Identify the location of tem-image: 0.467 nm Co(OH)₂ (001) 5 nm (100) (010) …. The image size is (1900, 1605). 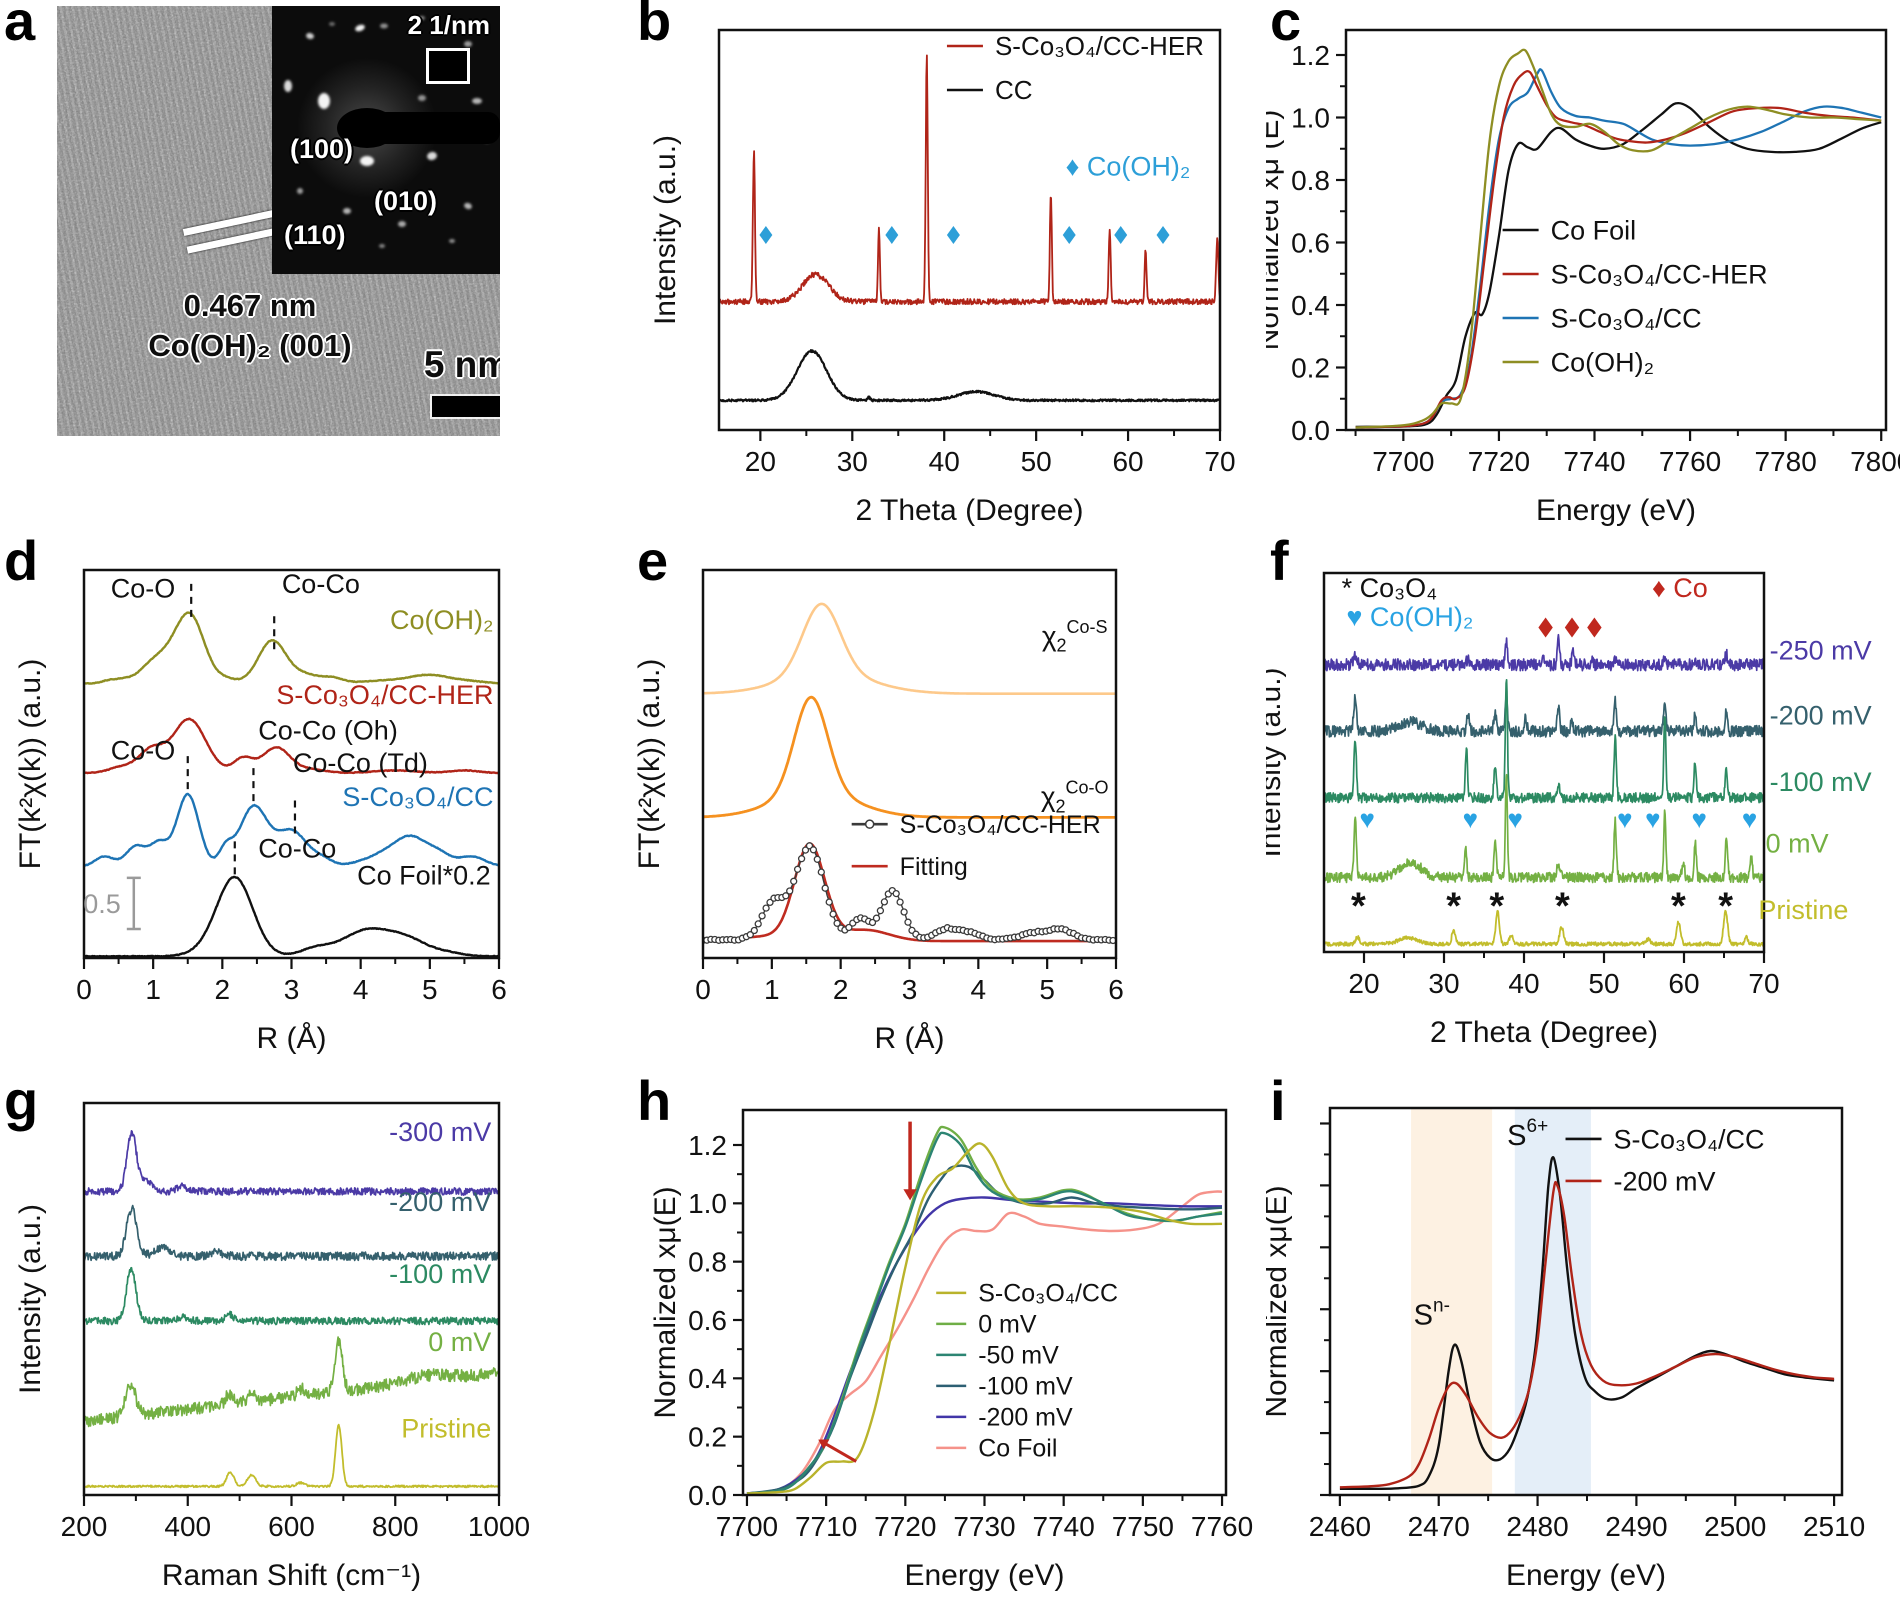
(278, 221).